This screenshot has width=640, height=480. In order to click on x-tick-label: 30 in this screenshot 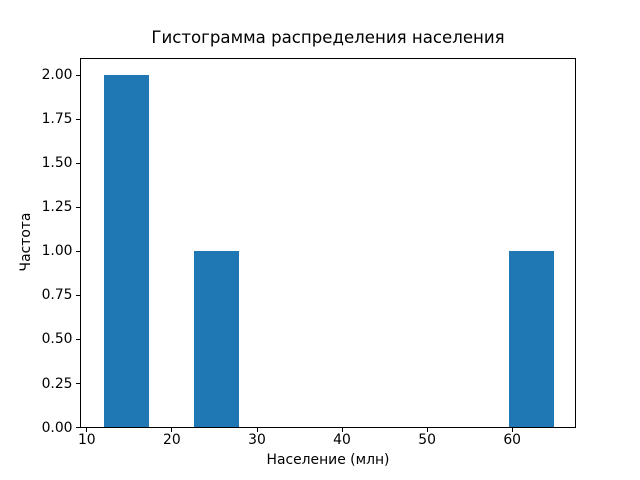, I will do `click(257, 439)`.